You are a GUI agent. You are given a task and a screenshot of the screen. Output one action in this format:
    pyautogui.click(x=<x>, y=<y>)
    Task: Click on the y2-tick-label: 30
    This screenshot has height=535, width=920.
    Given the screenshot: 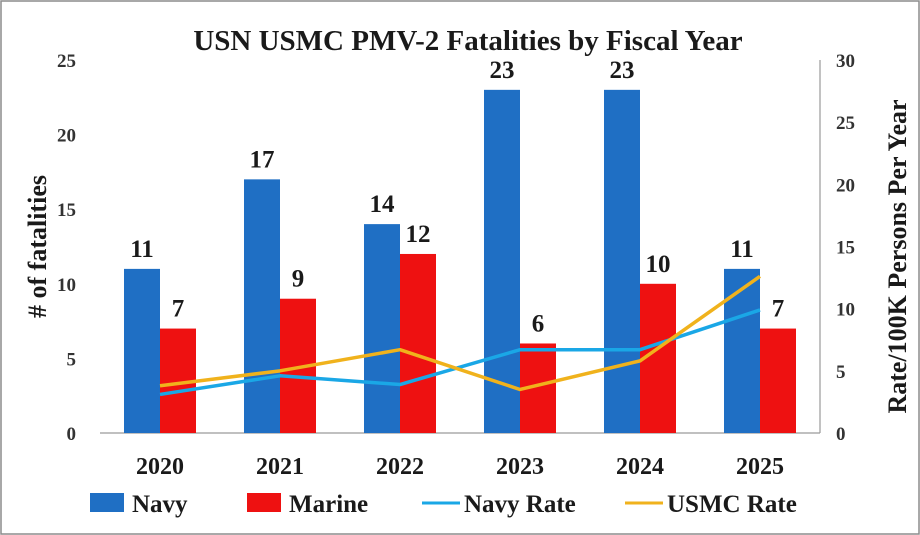 What is the action you would take?
    pyautogui.click(x=845, y=61)
    